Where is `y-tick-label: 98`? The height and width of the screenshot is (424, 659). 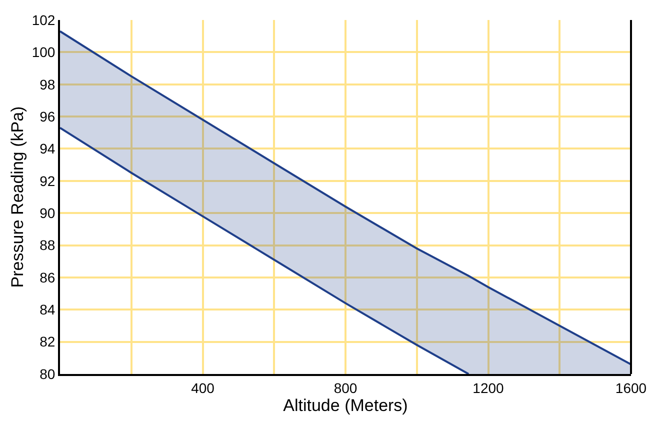
y-tick-label: 98 is located at coordinates (48, 84).